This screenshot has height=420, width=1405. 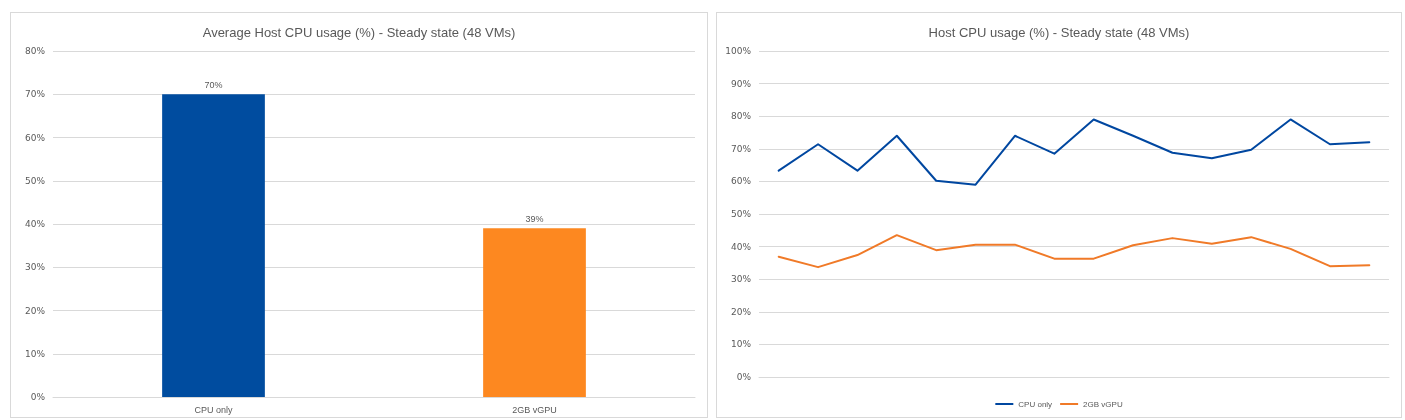 What do you see at coordinates (359, 32) in the screenshot?
I see `chart-title: Average Host CPU usage (%) - Steady state (48 VMs)` at bounding box center [359, 32].